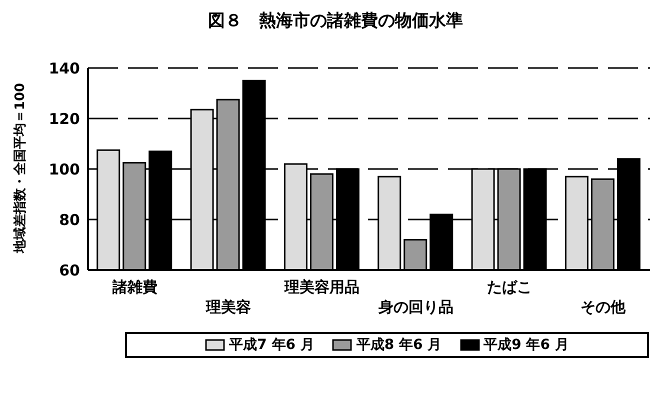 The height and width of the screenshot is (394, 671). Describe the element at coordinates (134, 287) in the screenshot. I see `x-tick-label: 諸雑費` at that location.